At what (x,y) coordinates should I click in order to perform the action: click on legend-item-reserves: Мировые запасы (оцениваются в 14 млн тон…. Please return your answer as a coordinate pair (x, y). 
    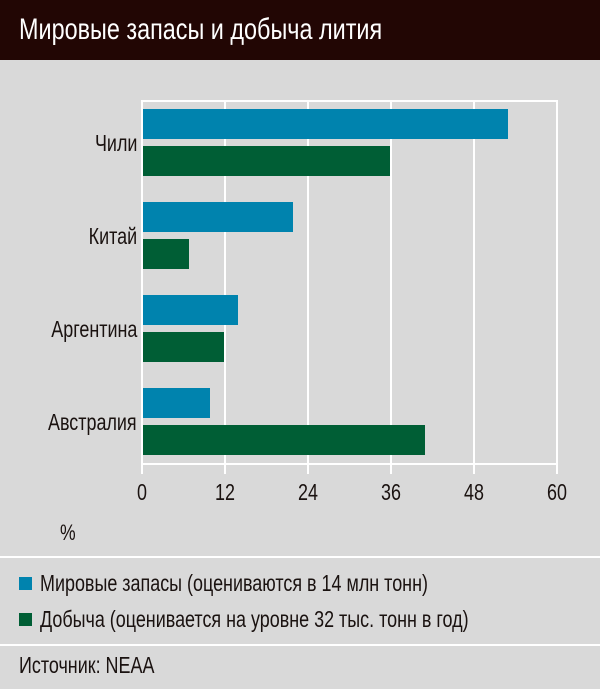
    Looking at the image, I should click on (278, 583).